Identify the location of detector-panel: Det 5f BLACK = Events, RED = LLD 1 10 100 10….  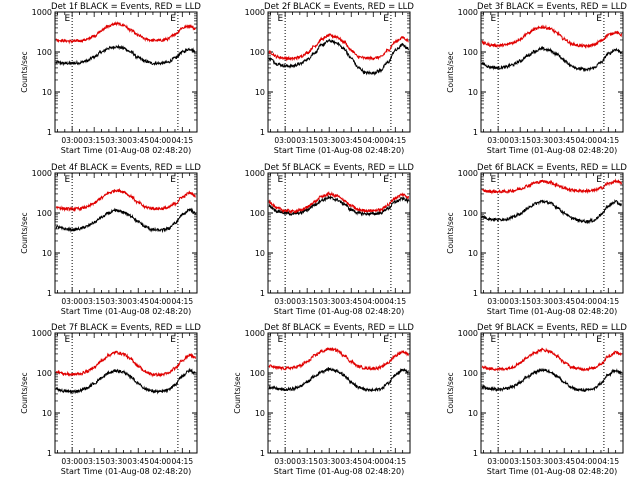
(330, 239).